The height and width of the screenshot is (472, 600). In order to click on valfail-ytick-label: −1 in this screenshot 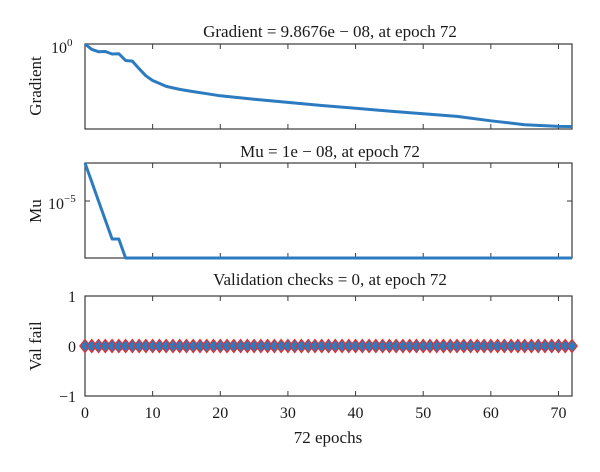, I will do `click(67, 397)`.